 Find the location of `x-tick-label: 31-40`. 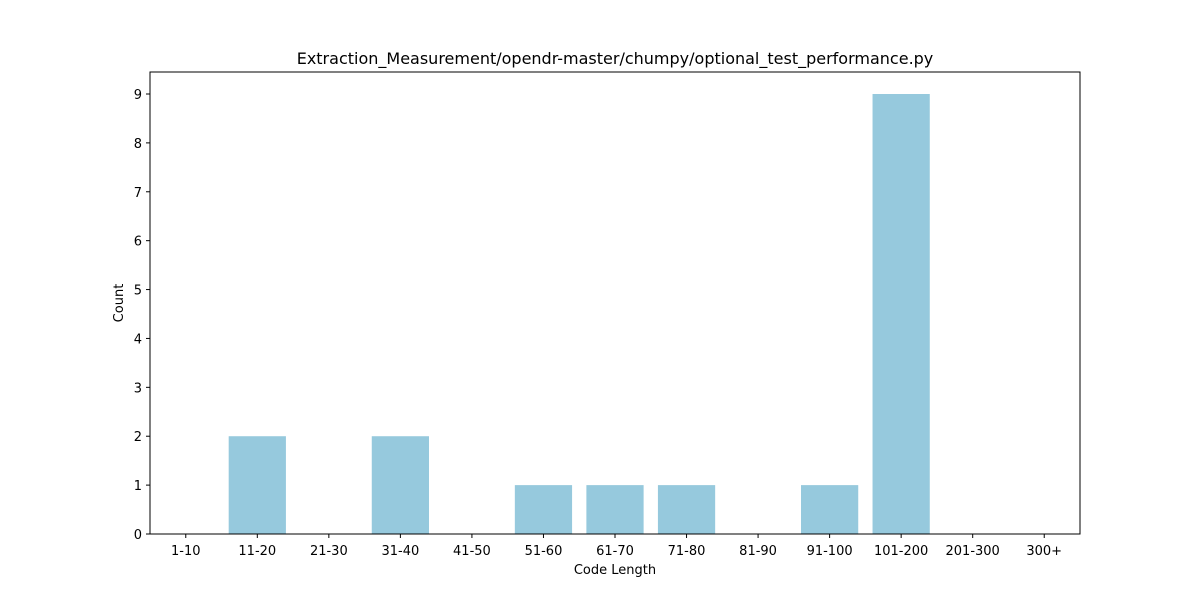

x-tick-label: 31-40 is located at coordinates (400, 551).